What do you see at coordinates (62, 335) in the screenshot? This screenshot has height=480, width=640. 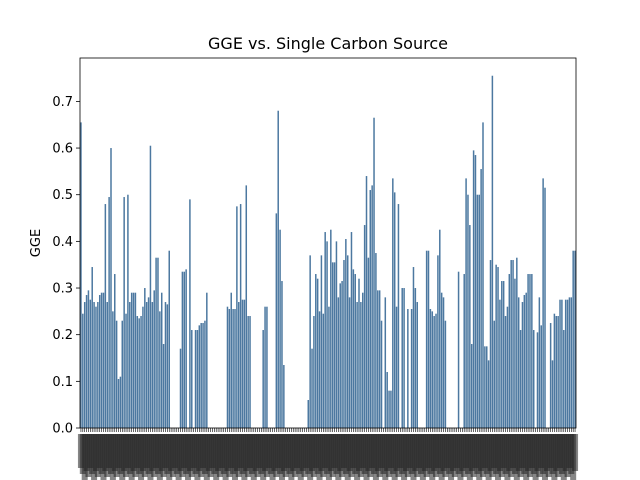 I see `y-tick-label: 0.2` at bounding box center [62, 335].